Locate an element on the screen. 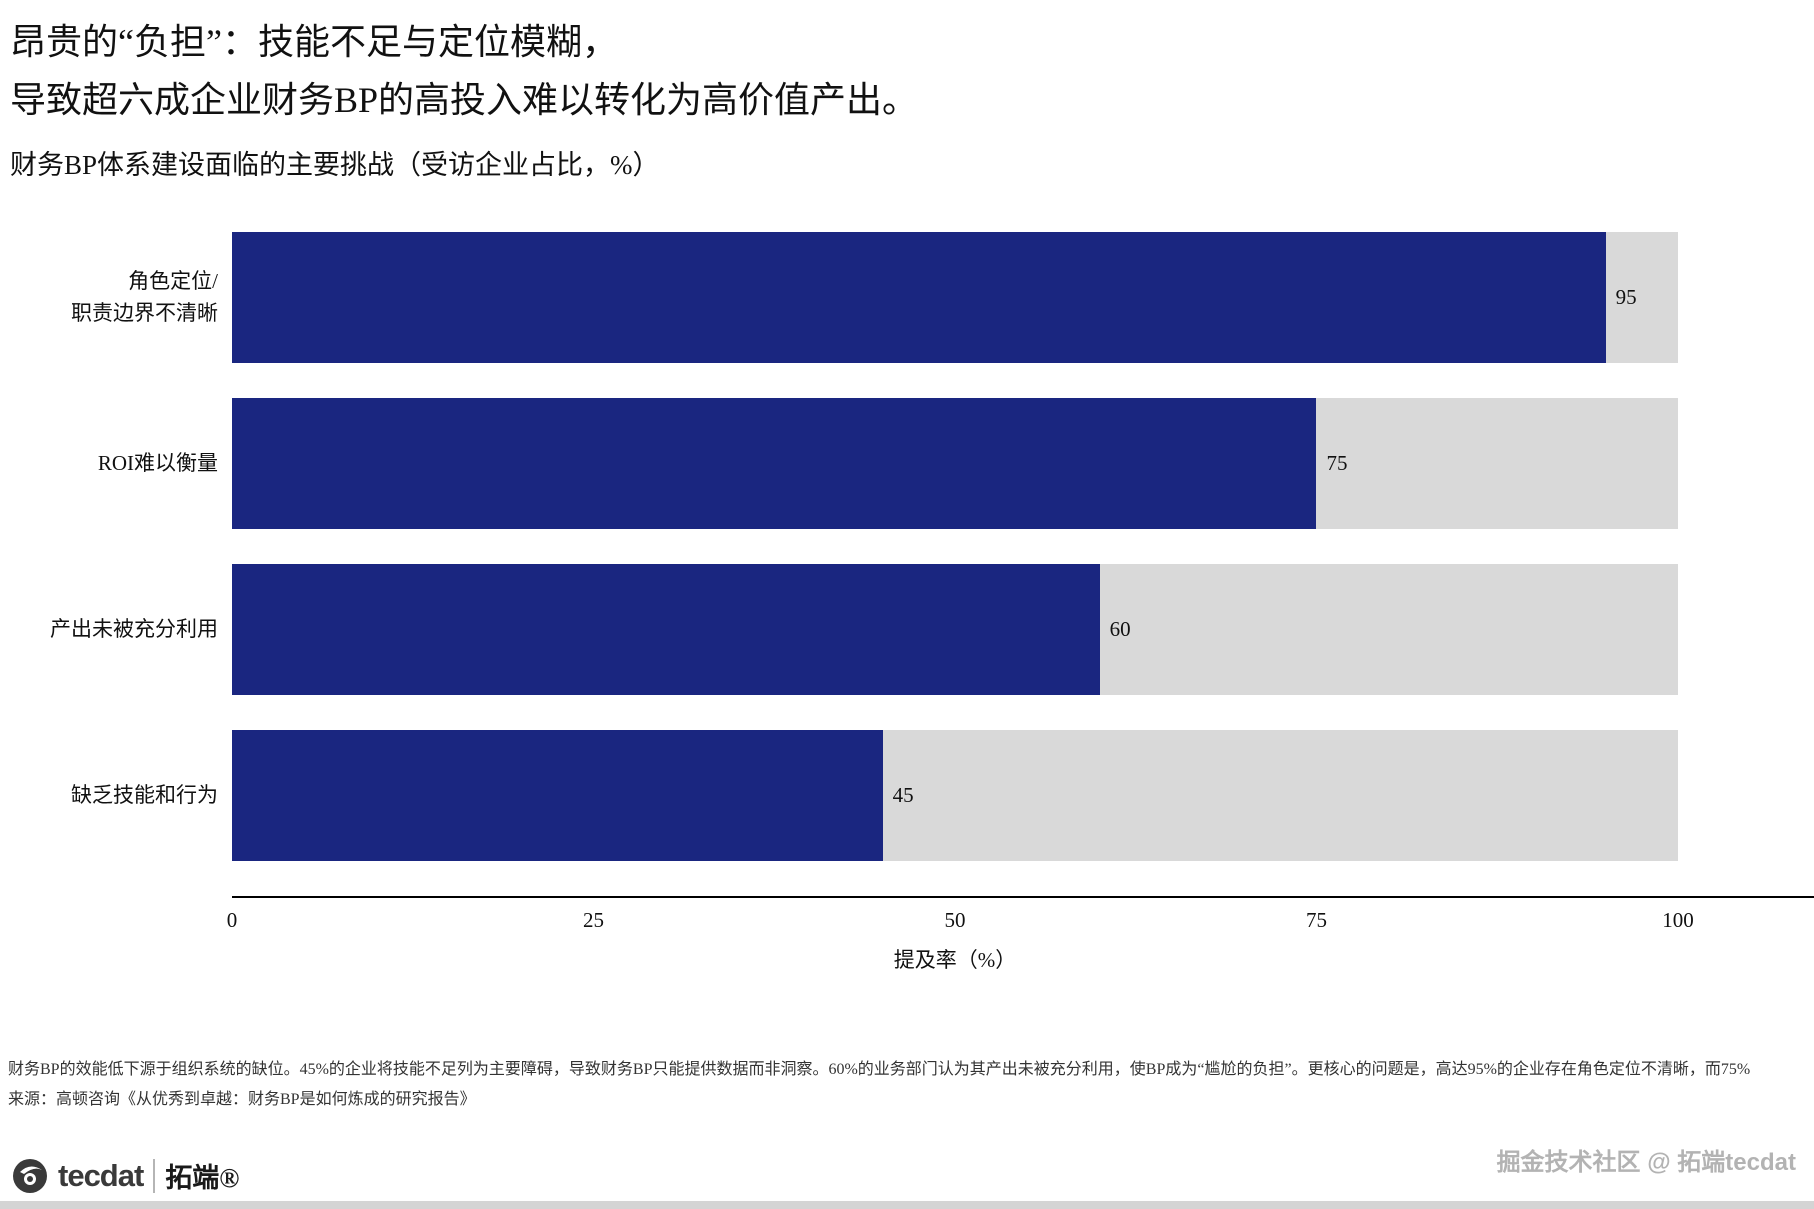 Image resolution: width=1814 pixels, height=1209 pixels. bar-track: 60 is located at coordinates (955, 630).